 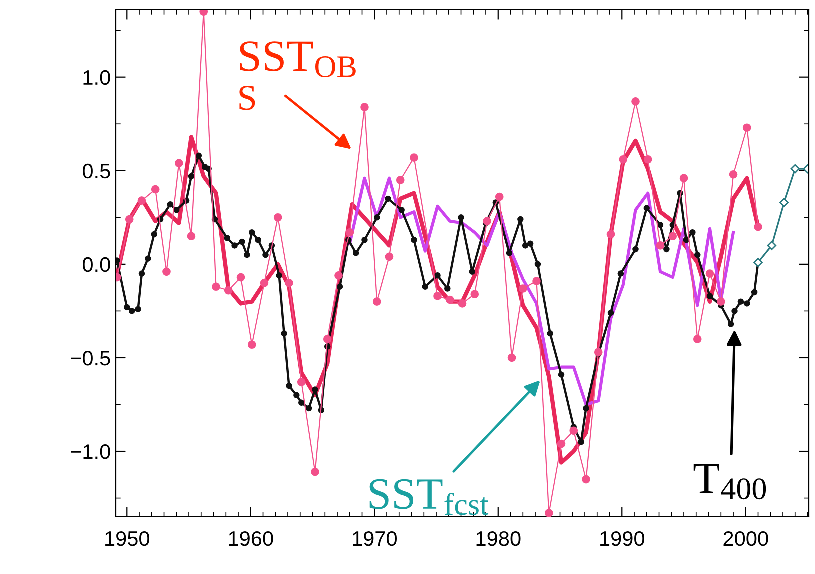 What do you see at coordinates (622, 538) in the screenshot?
I see `x-tick-label: 1990` at bounding box center [622, 538].